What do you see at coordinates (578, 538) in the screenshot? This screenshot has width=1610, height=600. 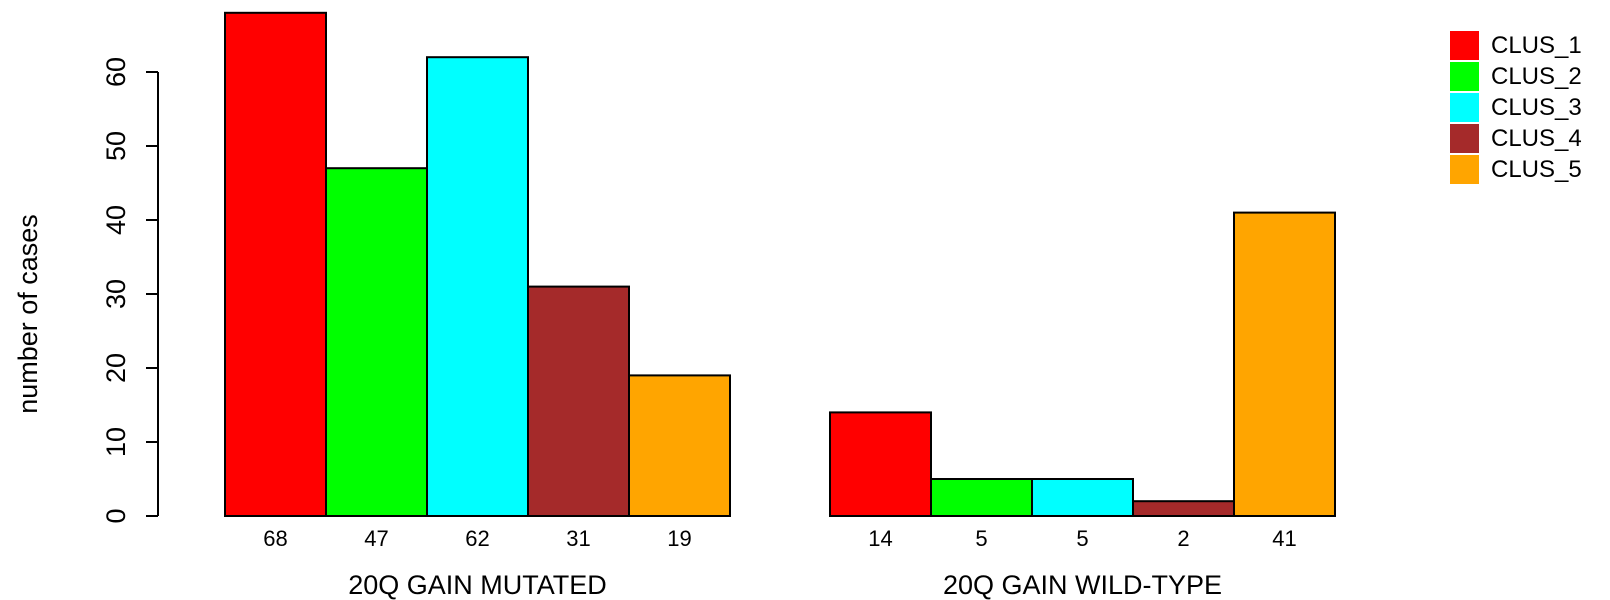 I see `bar-value-label: 31` at bounding box center [578, 538].